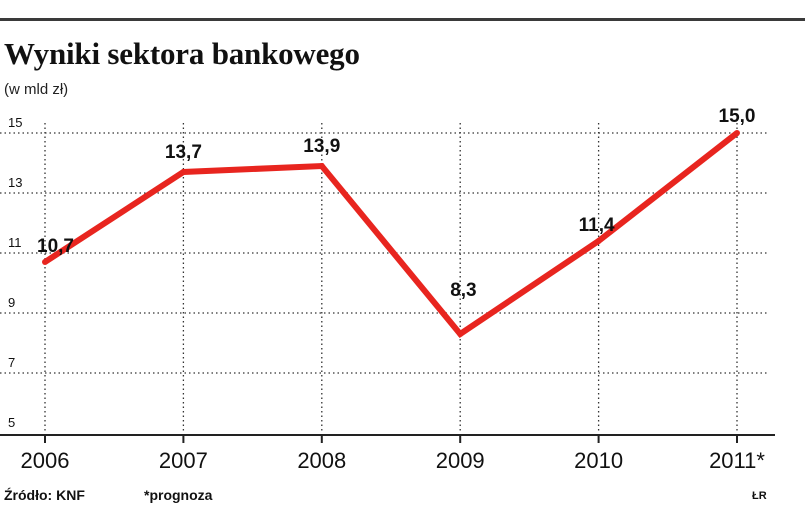  Describe the element at coordinates (11, 302) in the screenshot. I see `y-tick-label: 9` at that location.